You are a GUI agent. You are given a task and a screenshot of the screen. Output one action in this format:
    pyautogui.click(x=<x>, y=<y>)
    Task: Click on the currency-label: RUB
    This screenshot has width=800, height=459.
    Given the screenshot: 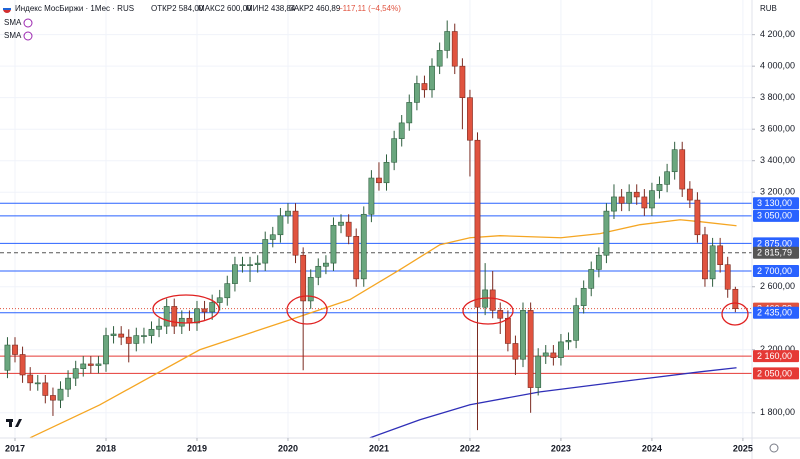 What is the action you would take?
    pyautogui.click(x=768, y=8)
    